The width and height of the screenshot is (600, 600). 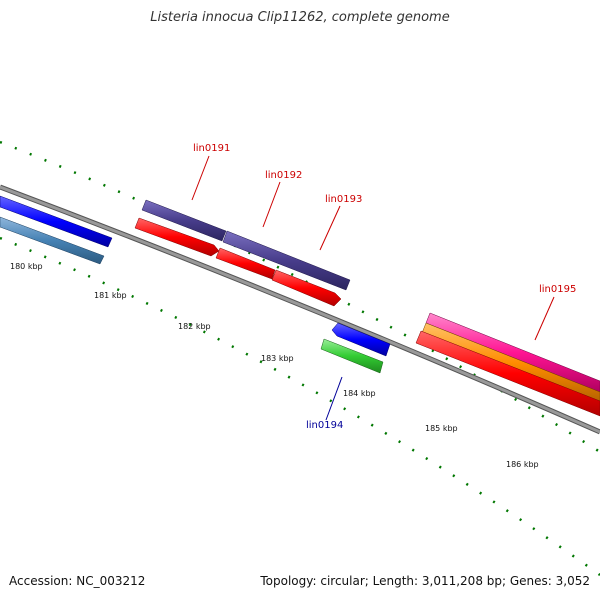 I want to click on gene-blue-left, so click(x=56, y=221).